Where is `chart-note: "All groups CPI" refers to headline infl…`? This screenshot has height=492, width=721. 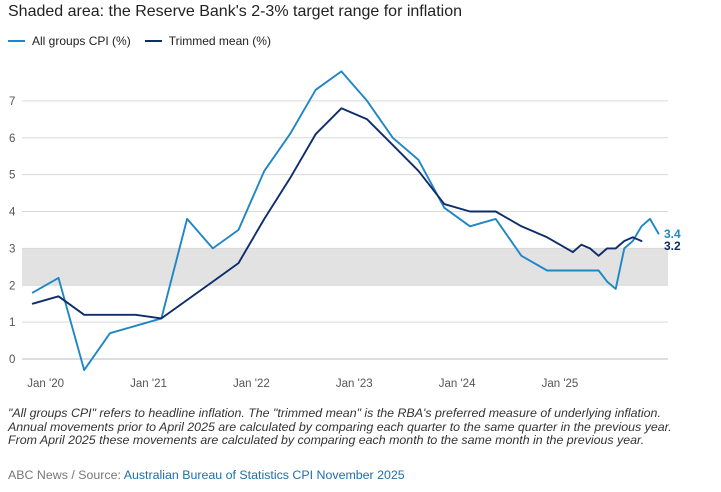
chart-note: "All groups CPI" refers to headline infl… is located at coordinates (340, 427).